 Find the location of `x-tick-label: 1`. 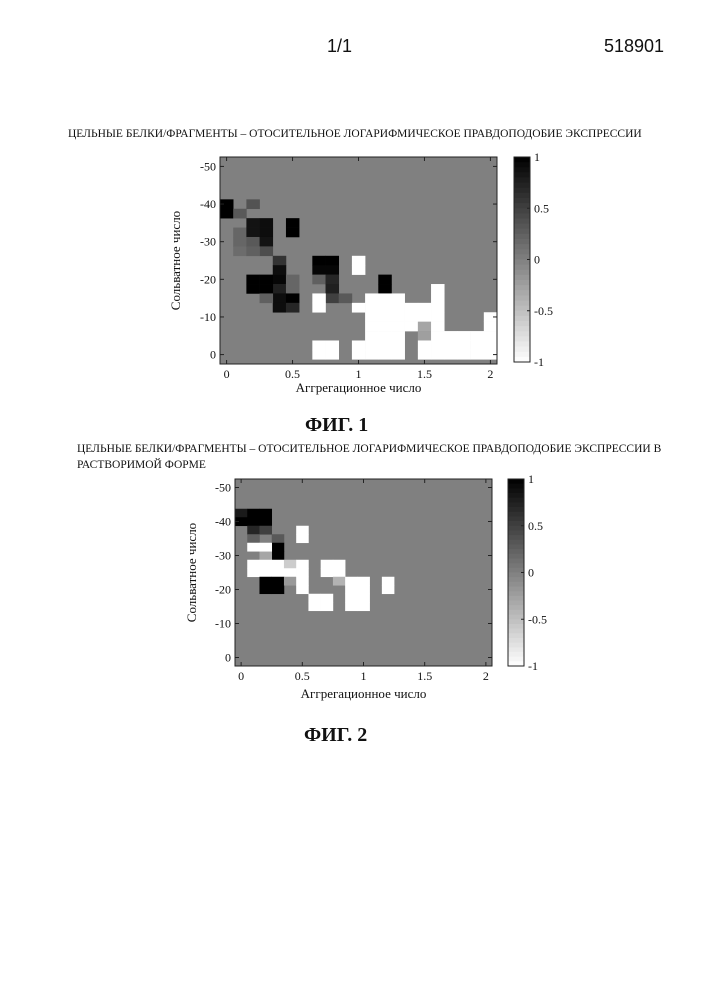

x-tick-label: 1 is located at coordinates (359, 374).